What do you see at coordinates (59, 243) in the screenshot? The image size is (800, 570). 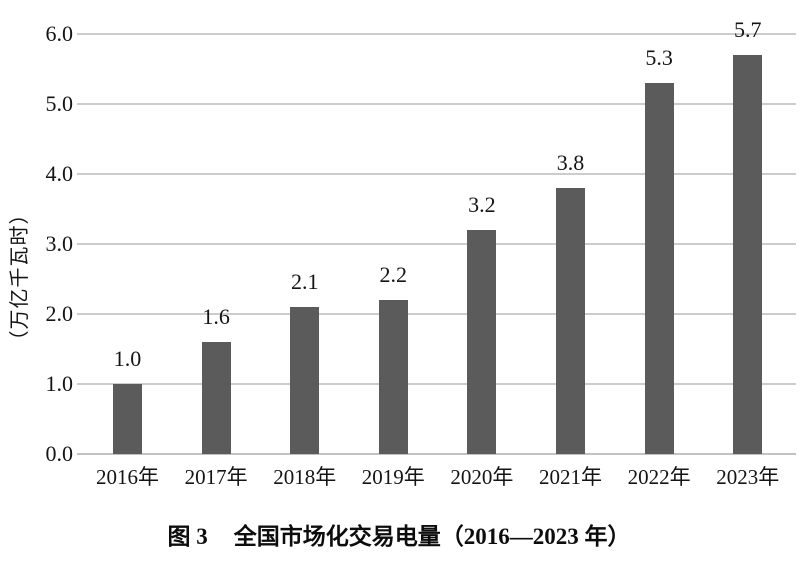 I see `y-tick-label-3-0: 3.0` at bounding box center [59, 243].